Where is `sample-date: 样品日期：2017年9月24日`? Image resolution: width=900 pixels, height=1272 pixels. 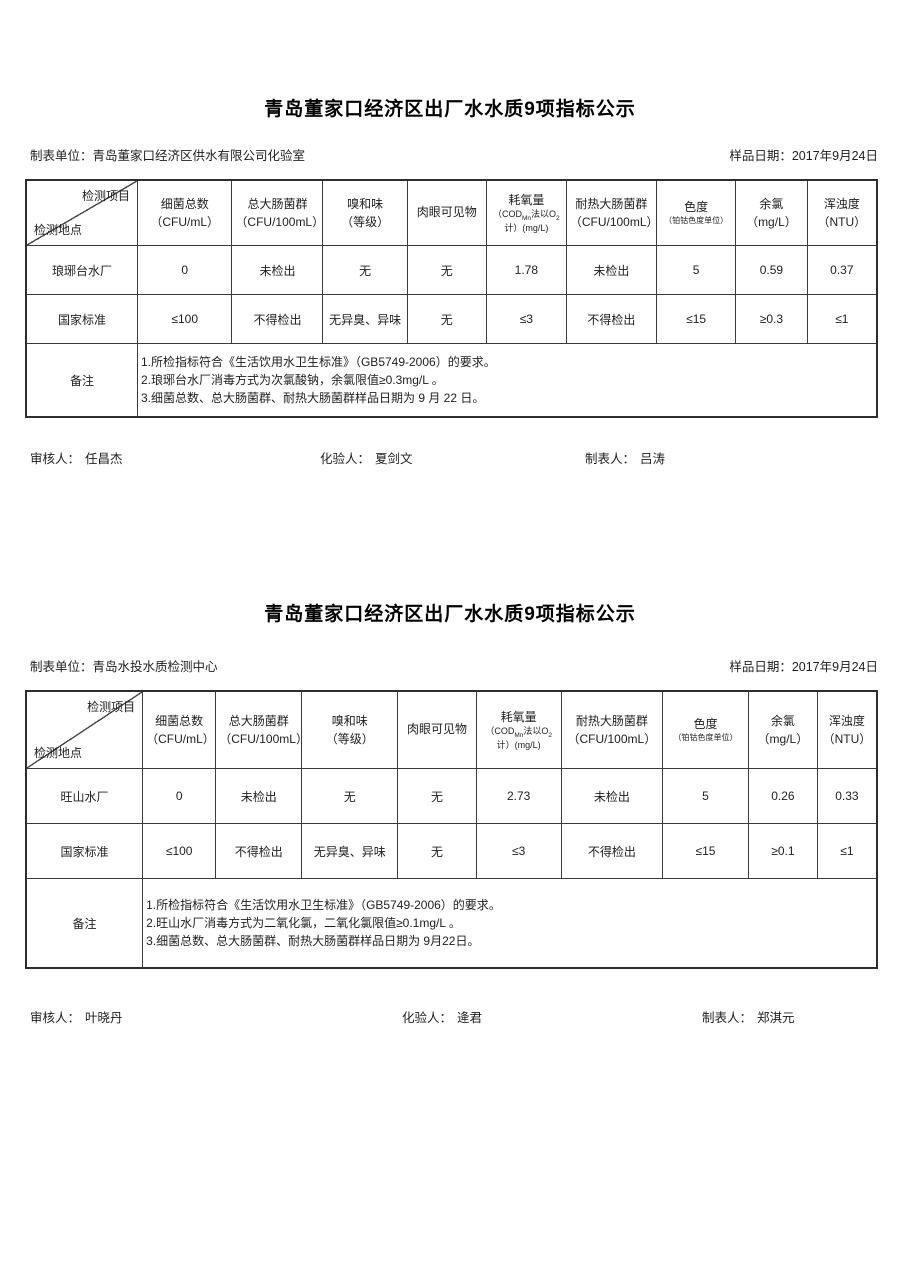 sample-date: 样品日期：2017年9月24日 is located at coordinates (803, 665).